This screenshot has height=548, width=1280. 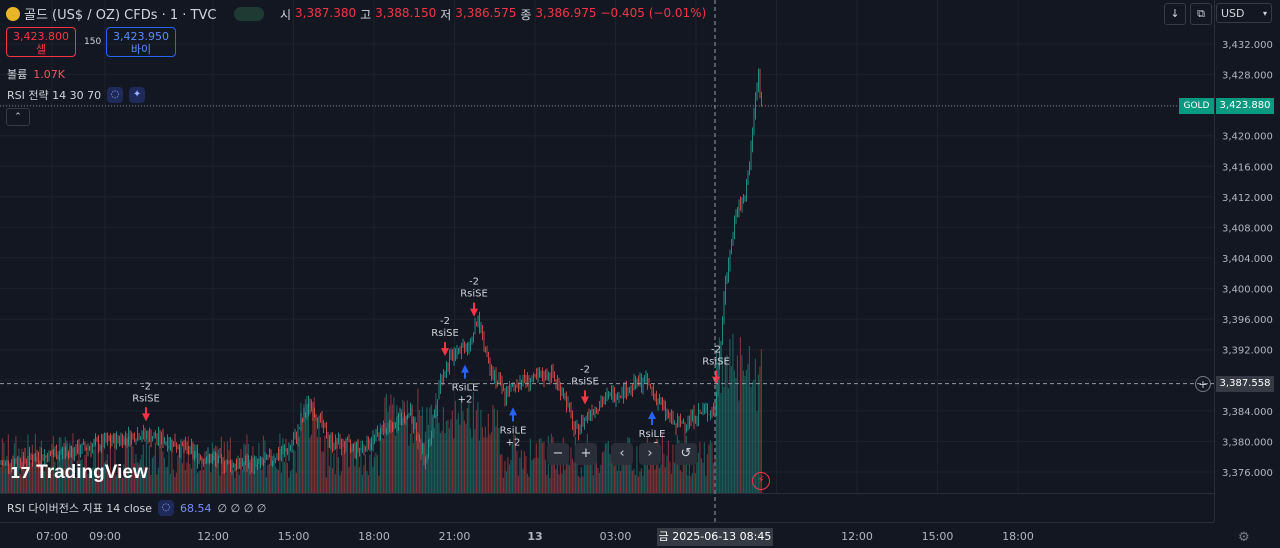 I want to click on tradingview-logo: 𝟭𝟳 TradingView, so click(x=79, y=472).